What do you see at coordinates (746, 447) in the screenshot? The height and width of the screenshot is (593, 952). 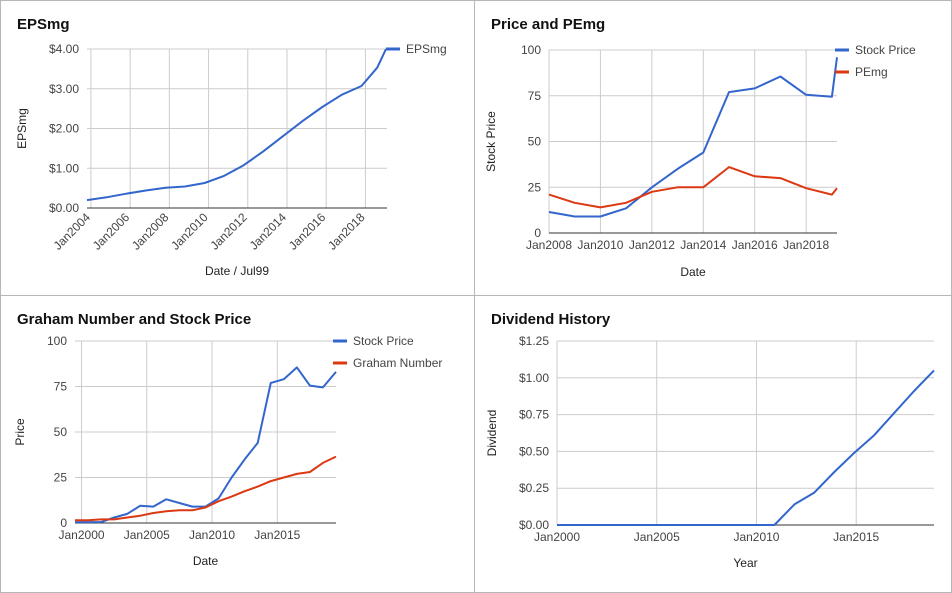 I see `series-line-dividend` at bounding box center [746, 447].